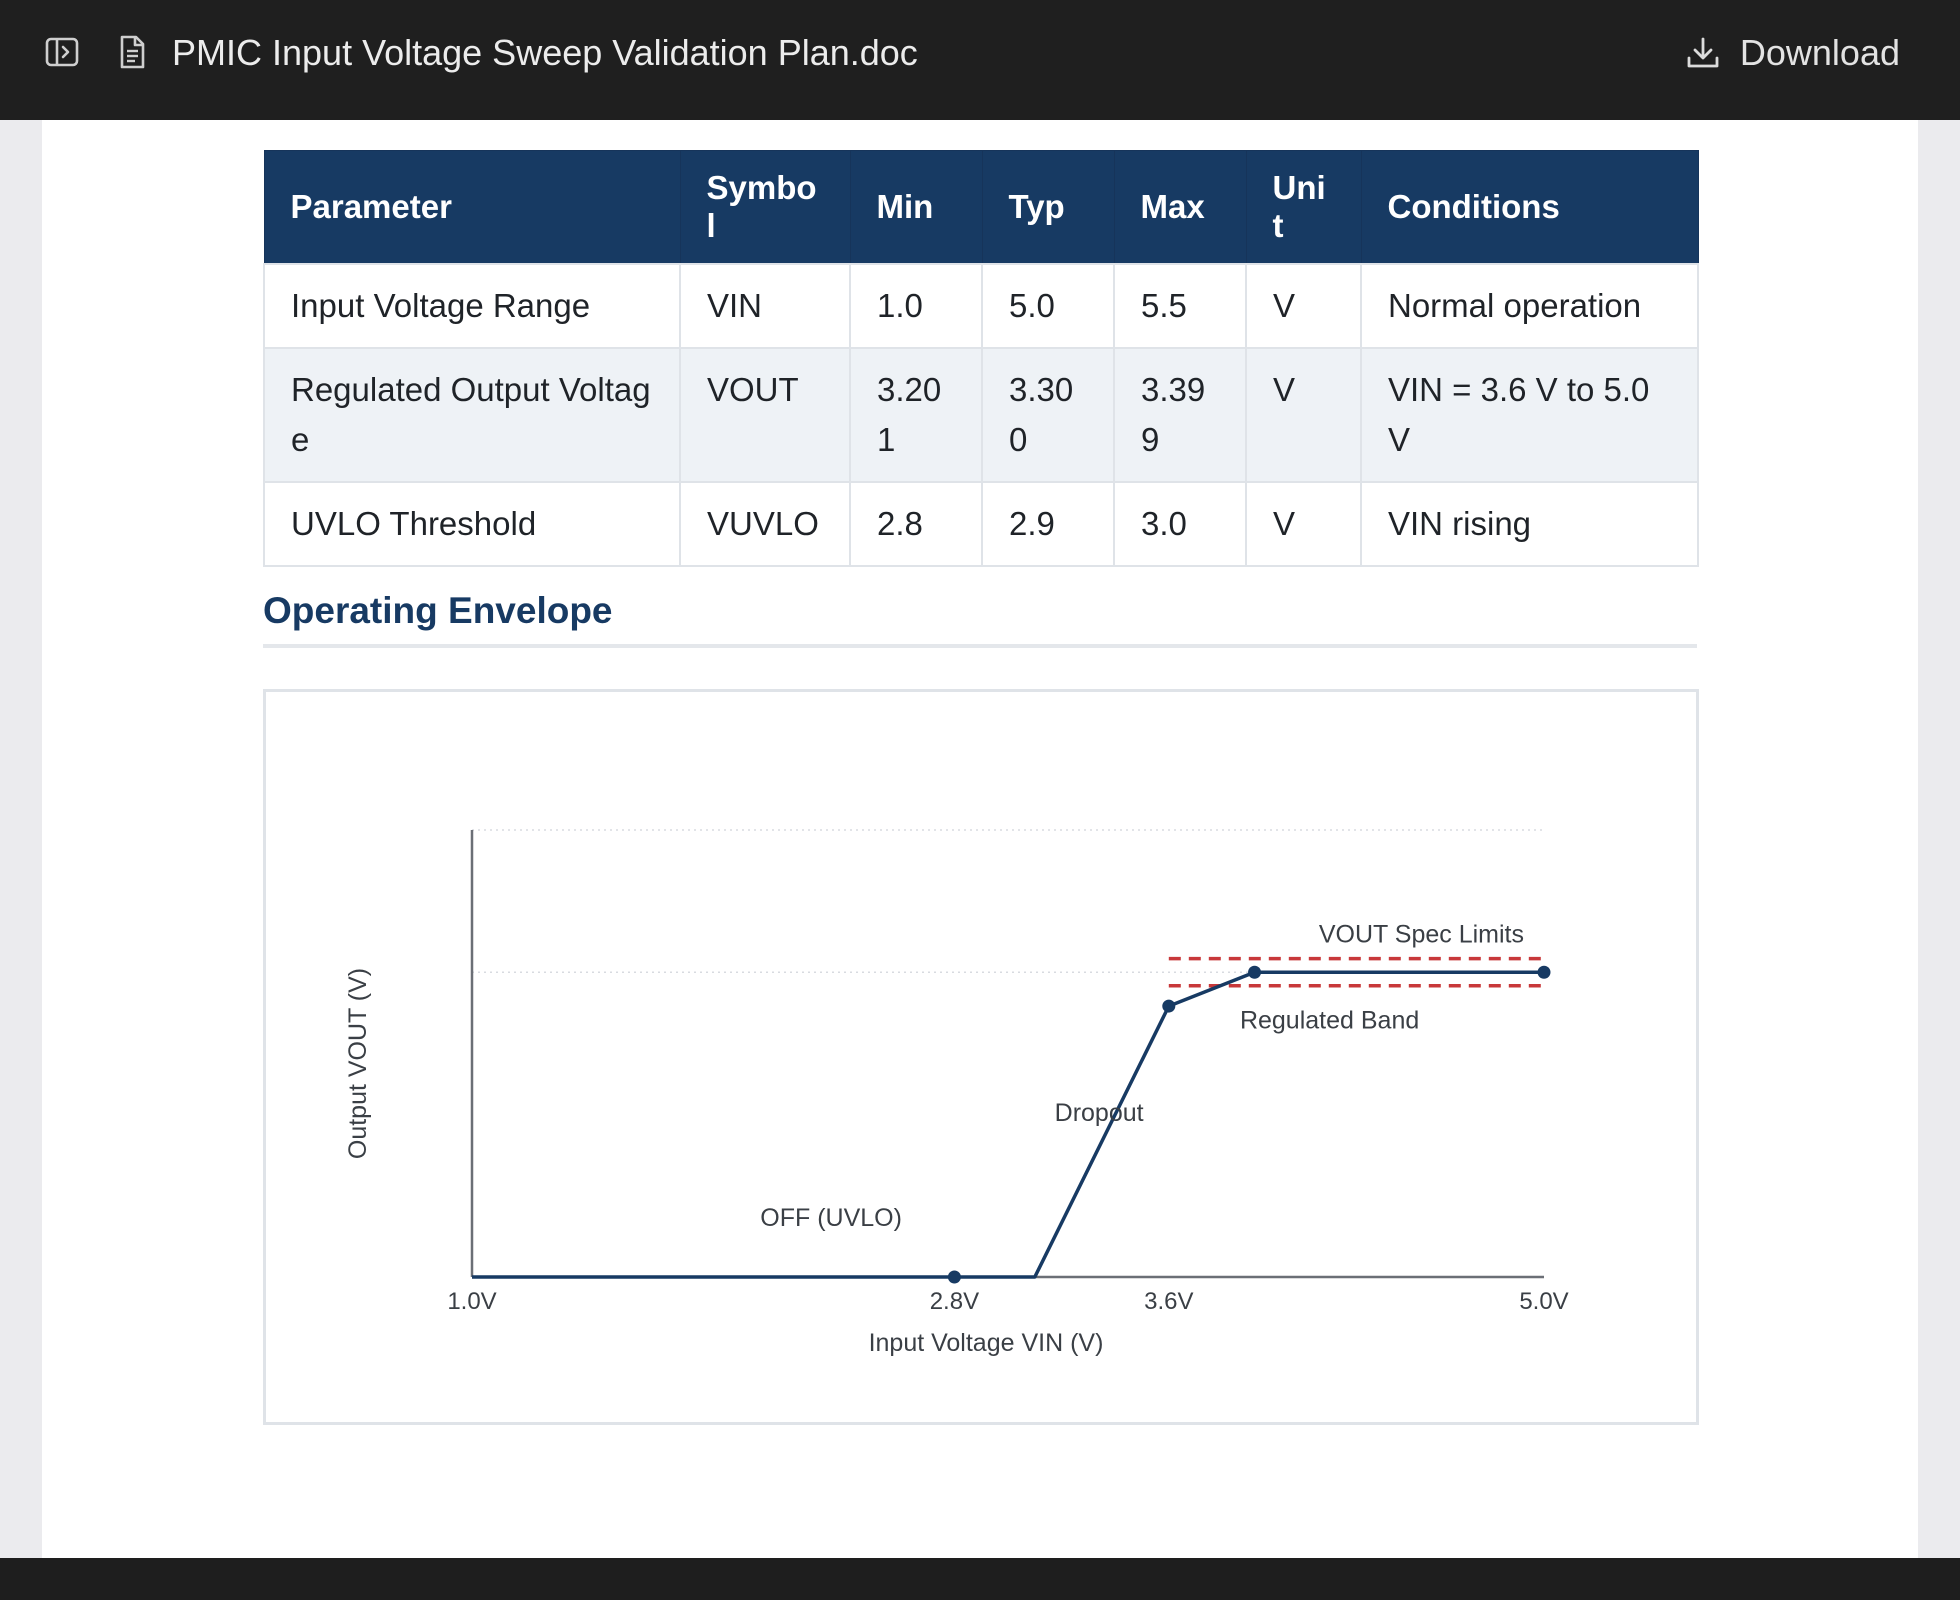 The width and height of the screenshot is (1960, 1600). What do you see at coordinates (1099, 1113) in the screenshot?
I see `chart-annotation: Dropout` at bounding box center [1099, 1113].